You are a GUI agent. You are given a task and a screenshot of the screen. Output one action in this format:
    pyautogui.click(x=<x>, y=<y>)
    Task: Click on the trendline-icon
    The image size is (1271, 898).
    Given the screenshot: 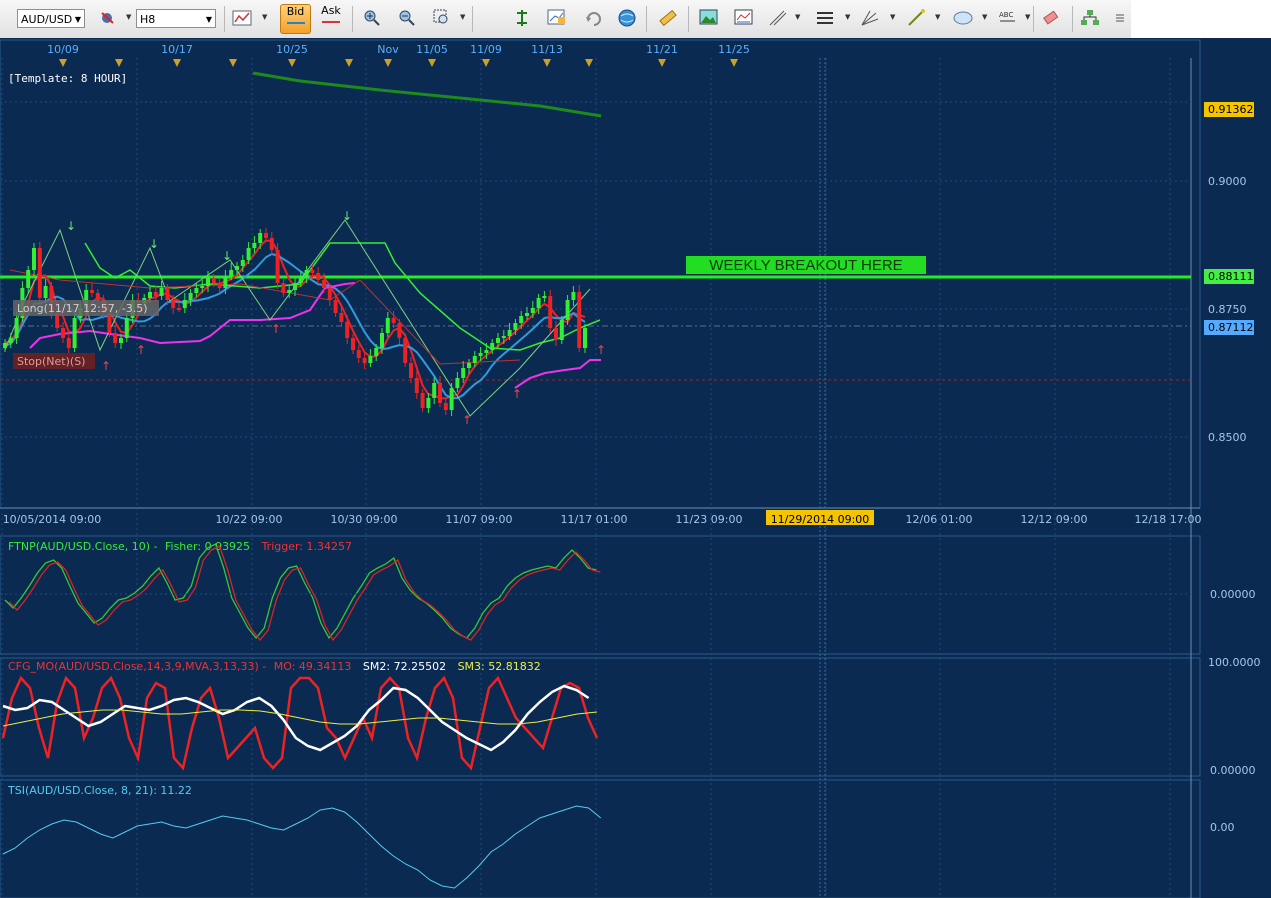 What is the action you would take?
    pyautogui.click(x=916, y=18)
    